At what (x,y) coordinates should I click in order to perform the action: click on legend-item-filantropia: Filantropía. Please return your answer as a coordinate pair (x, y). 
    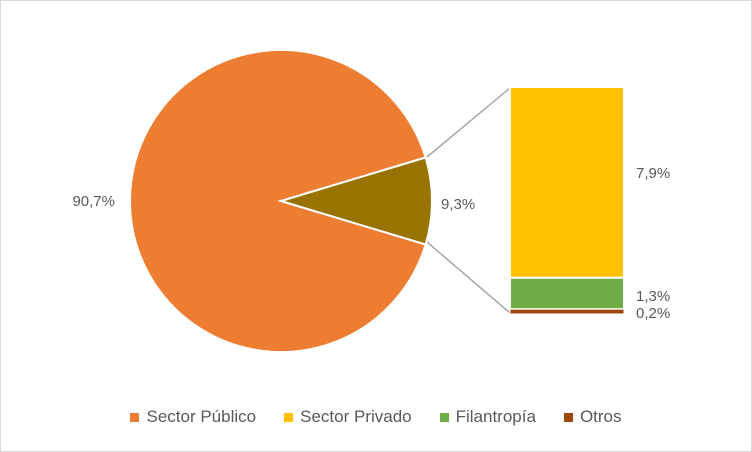
    Looking at the image, I should click on (487, 417).